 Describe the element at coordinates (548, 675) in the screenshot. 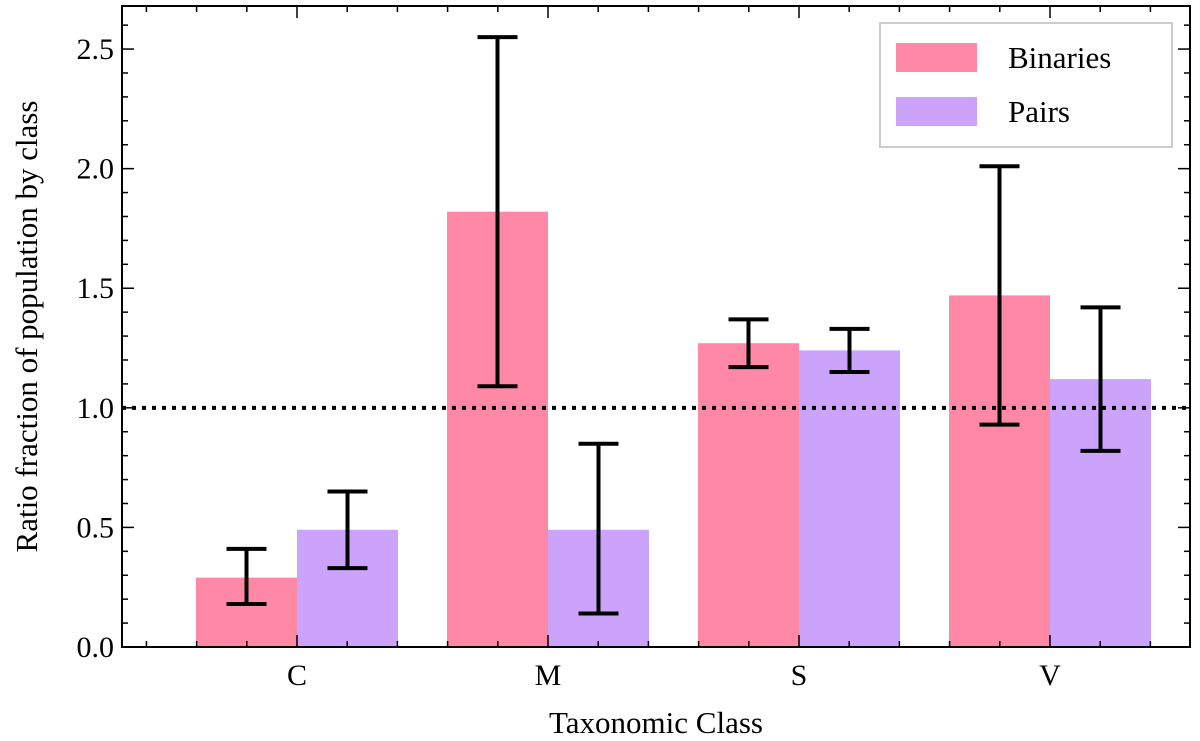

I see `x-tick-label-M: M` at that location.